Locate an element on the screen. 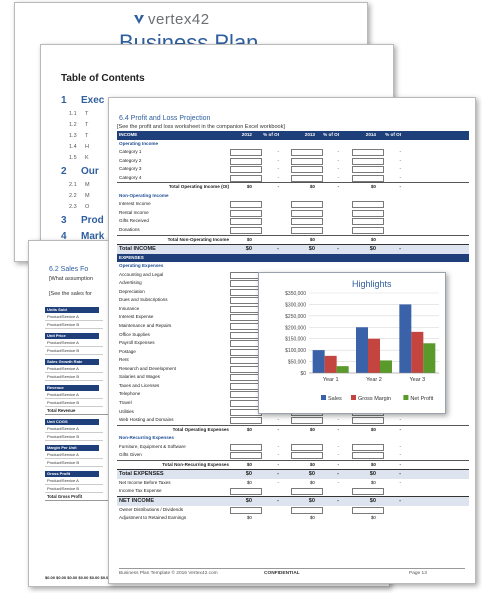 This screenshot has height=593, width=482. section-subtext-2: [See the sales for is located at coordinates (70, 294).